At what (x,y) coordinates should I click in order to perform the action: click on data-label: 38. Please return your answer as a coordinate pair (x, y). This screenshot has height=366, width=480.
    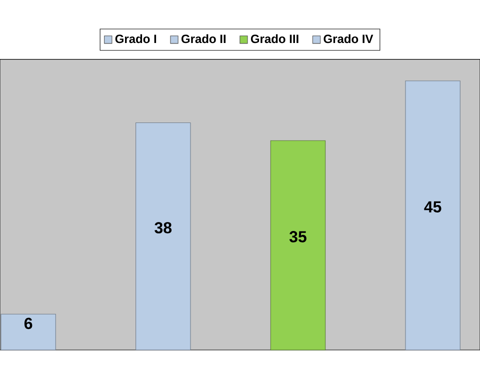
    Looking at the image, I should click on (163, 228).